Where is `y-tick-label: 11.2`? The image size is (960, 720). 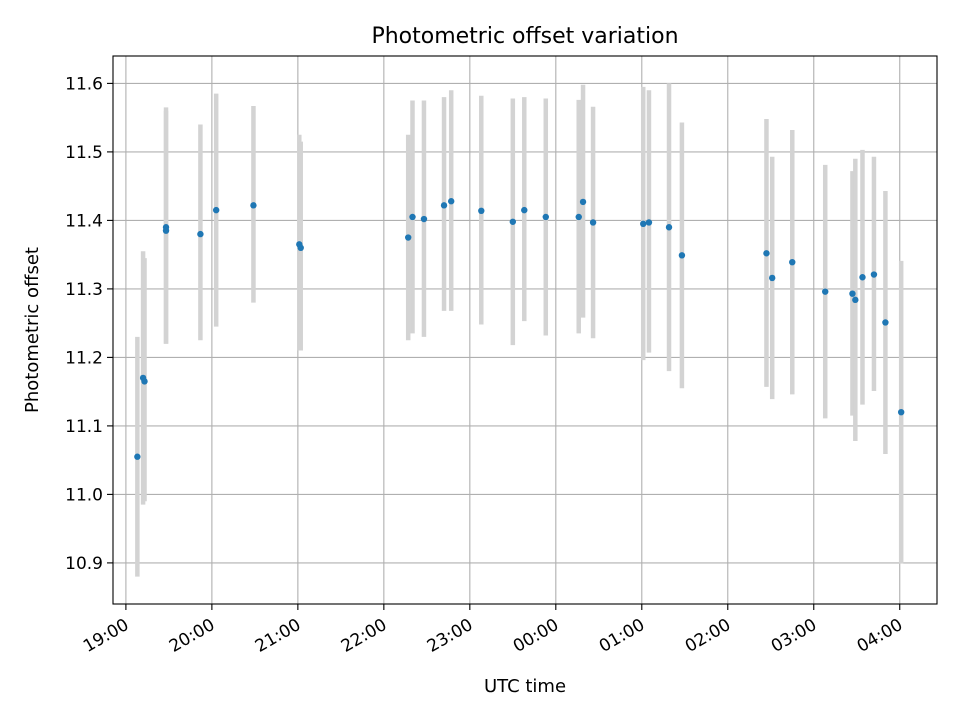 y-tick-label: 11.2 is located at coordinates (84, 358).